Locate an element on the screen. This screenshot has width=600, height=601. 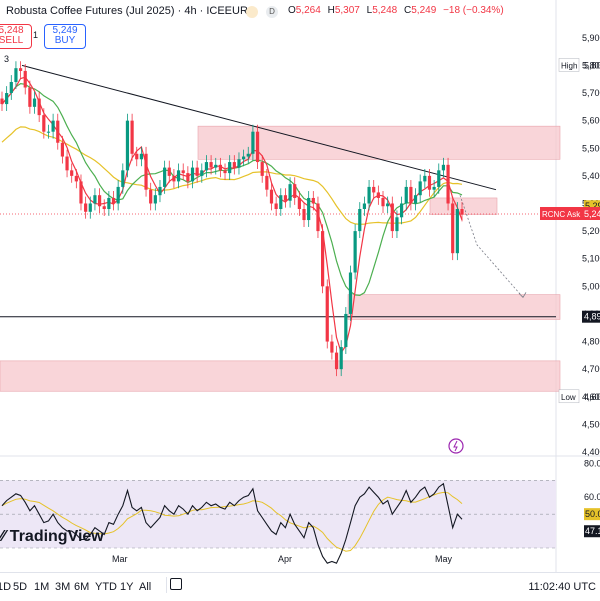
price-tick: 4,600 is located at coordinates (591, 397).